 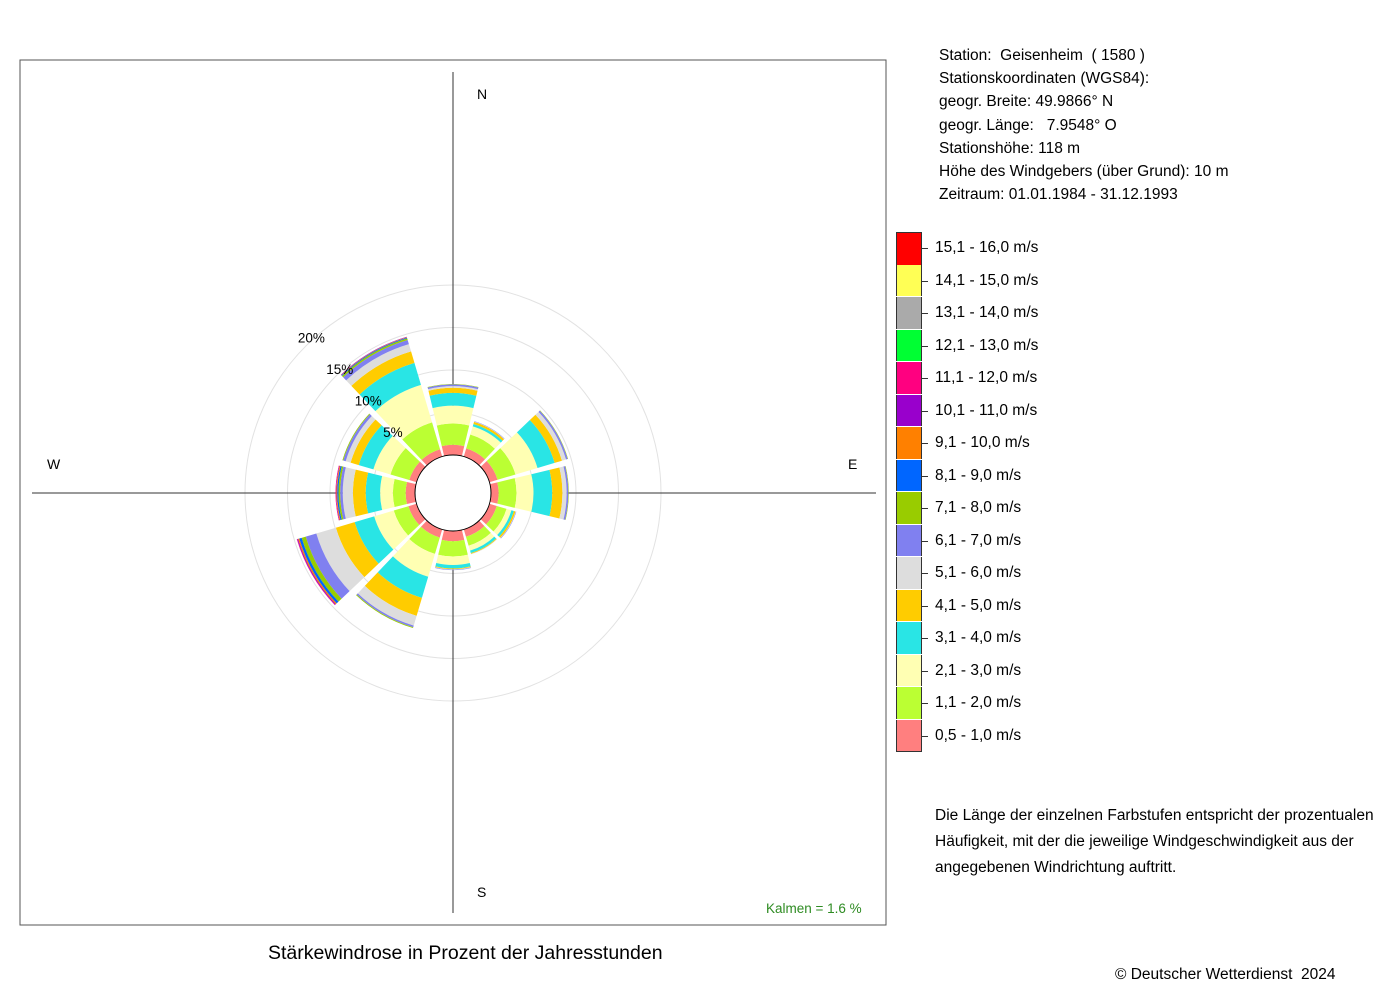 I want to click on legend-label: 2,1 - 3,0 m/s, so click(x=978, y=670).